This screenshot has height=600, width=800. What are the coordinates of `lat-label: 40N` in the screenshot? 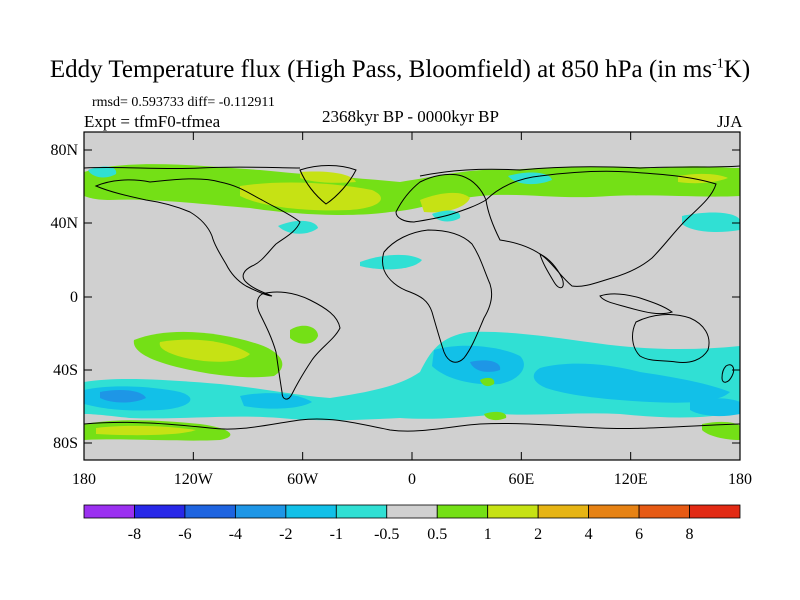 It's located at (64, 223).